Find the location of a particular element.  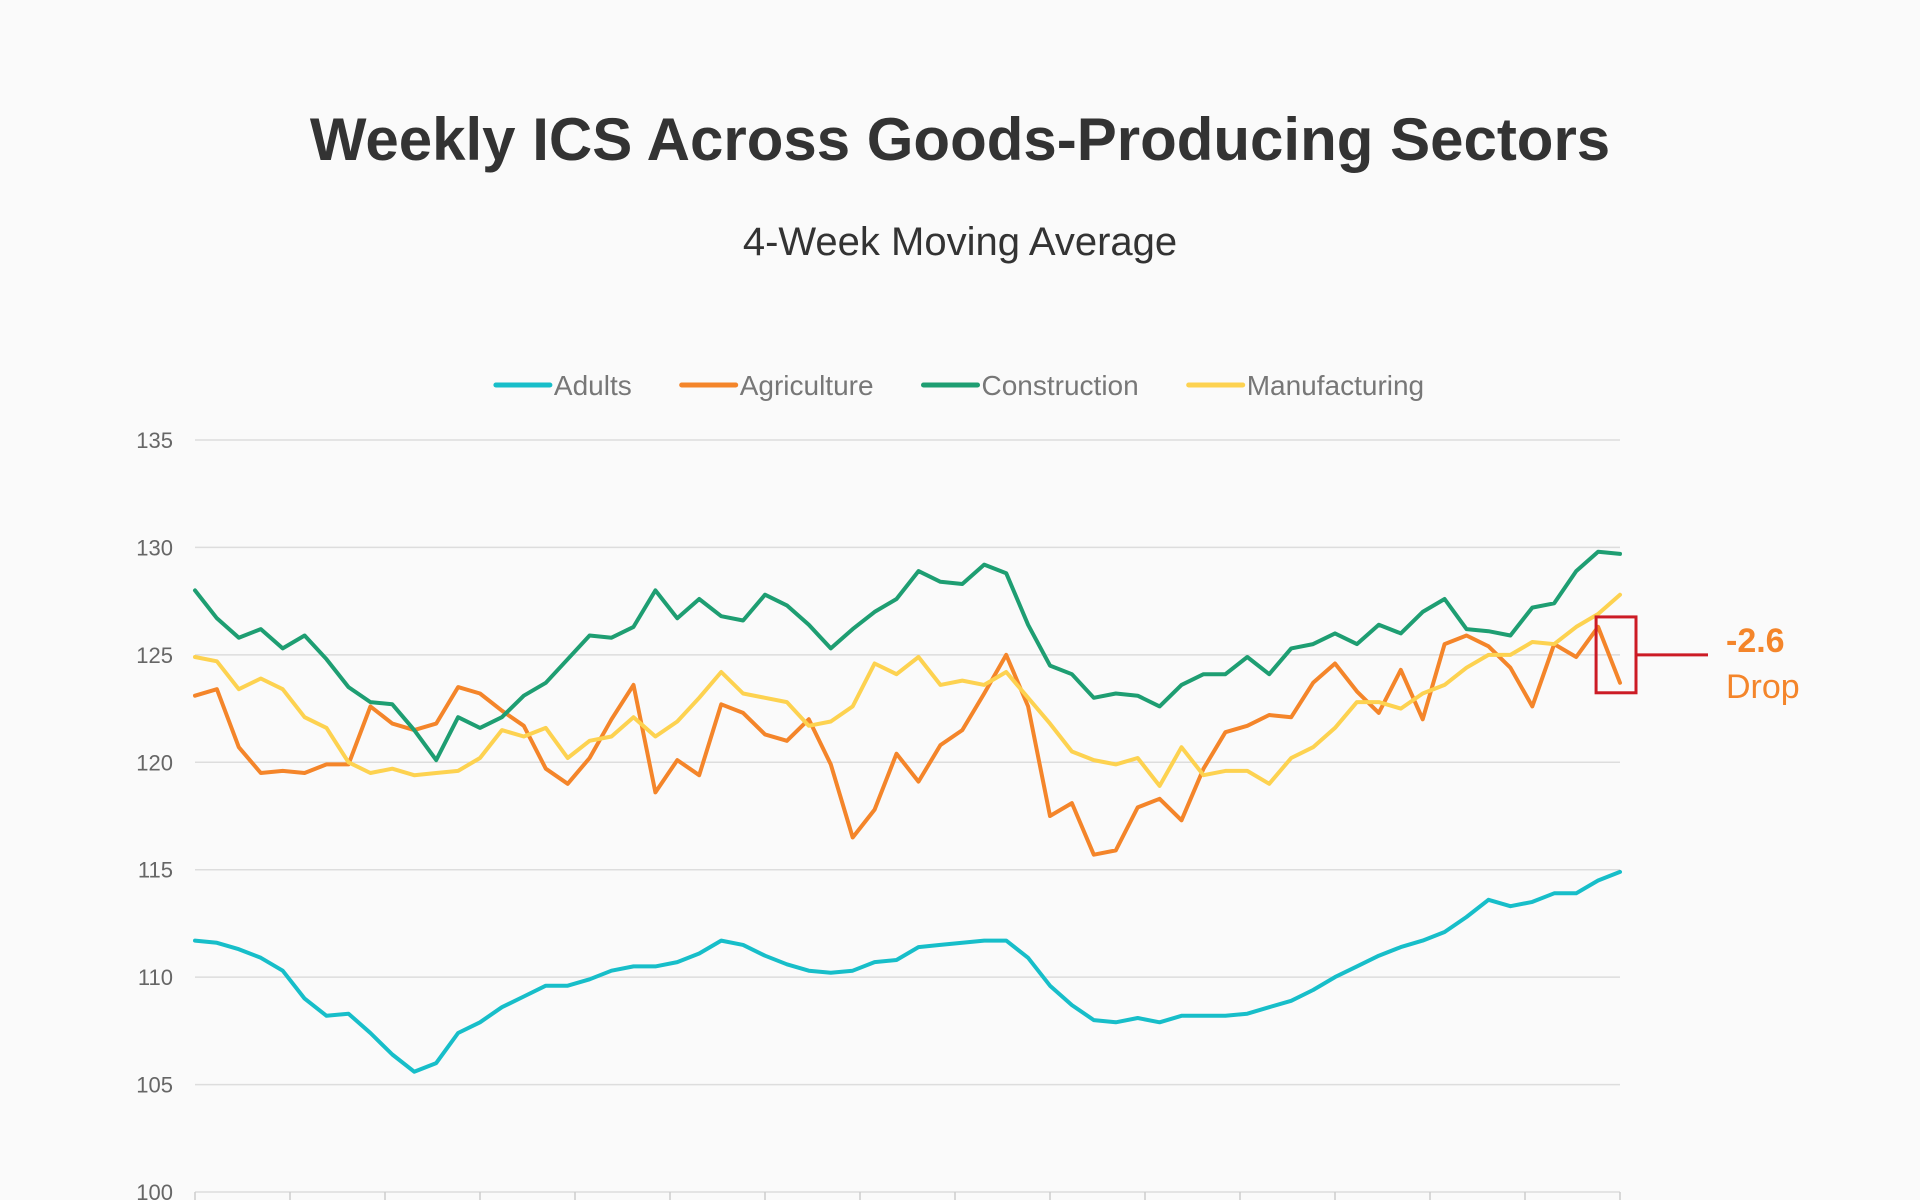

y-tick-label: 105 is located at coordinates (154, 1085).